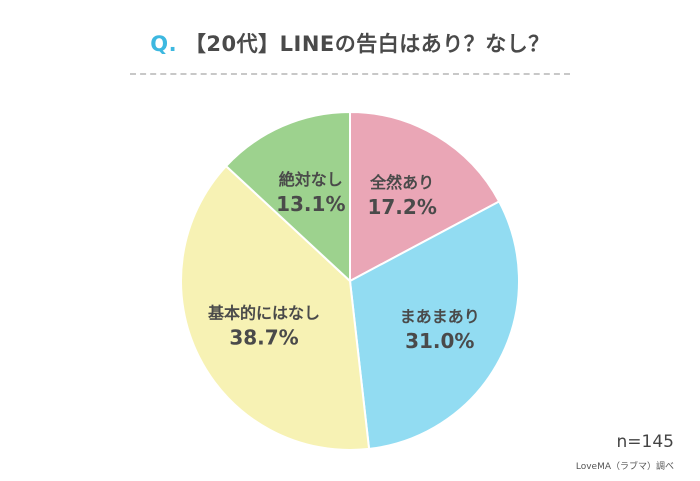 The width and height of the screenshot is (700, 481). What do you see at coordinates (624, 467) in the screenshot?
I see `source-credit: LoveMA（ラブマ）調べ` at bounding box center [624, 467].